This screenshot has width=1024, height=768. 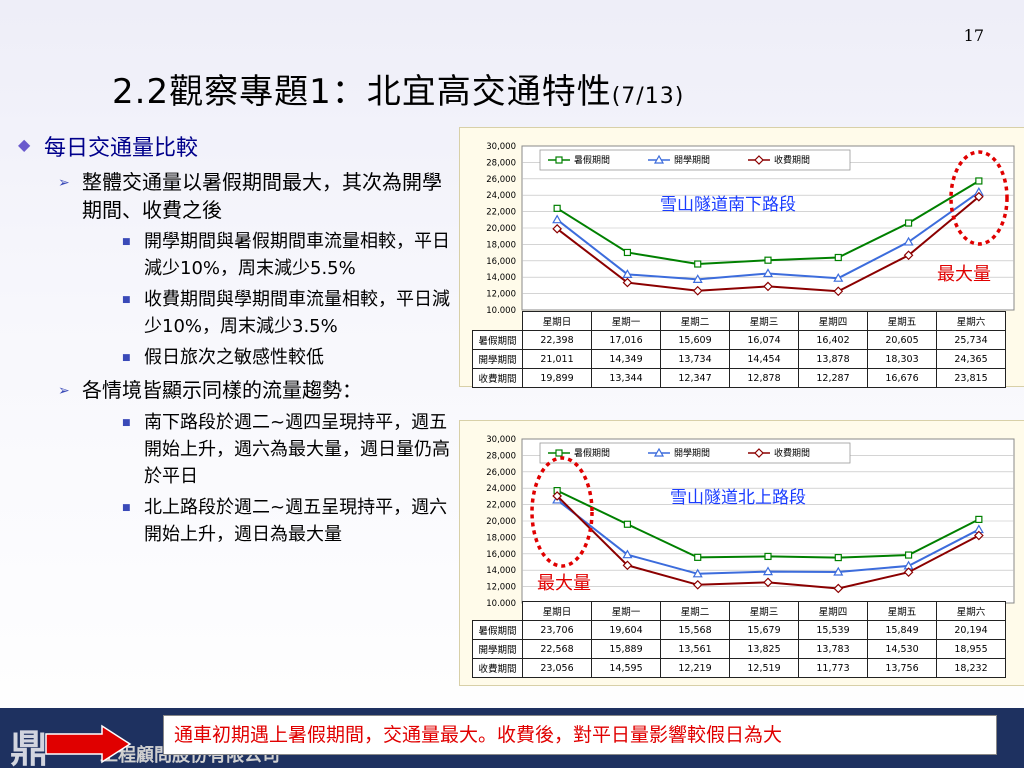 I want to click on y-tick-label: 14,000, so click(x=501, y=571).